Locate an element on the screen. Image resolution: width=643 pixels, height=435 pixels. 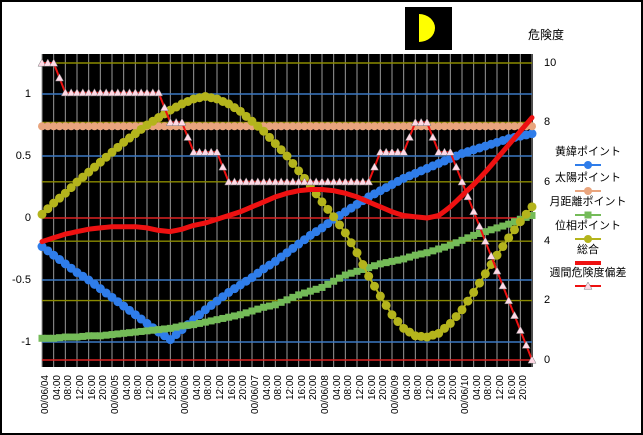
legend-label: 月距離ポイント is located at coordinates (588, 202).